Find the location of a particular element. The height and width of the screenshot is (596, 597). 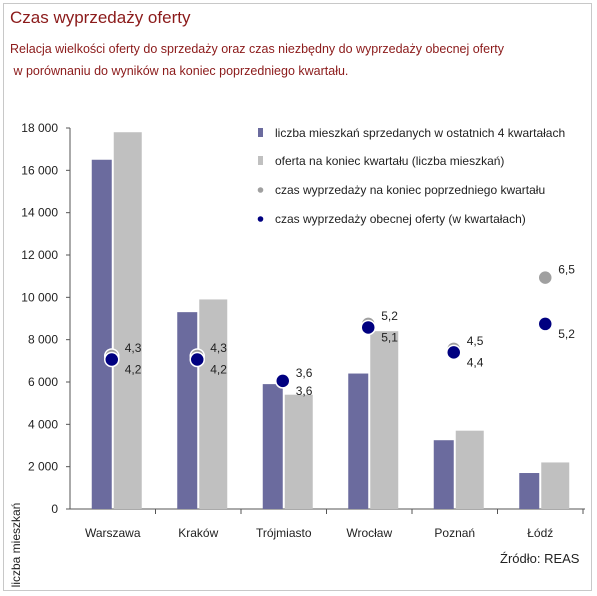

y-tick-label: 16 000 is located at coordinates (39, 170).